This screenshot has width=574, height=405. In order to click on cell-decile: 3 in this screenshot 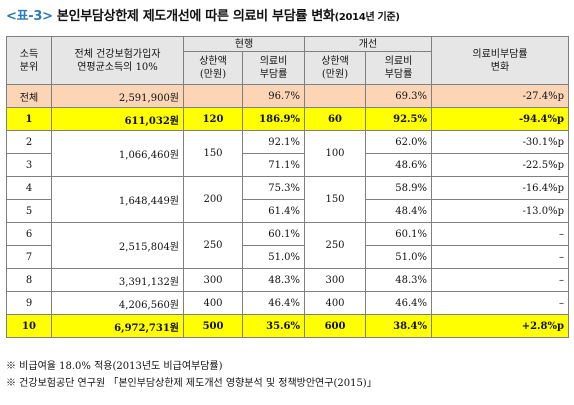, I will do `click(29, 165)`.